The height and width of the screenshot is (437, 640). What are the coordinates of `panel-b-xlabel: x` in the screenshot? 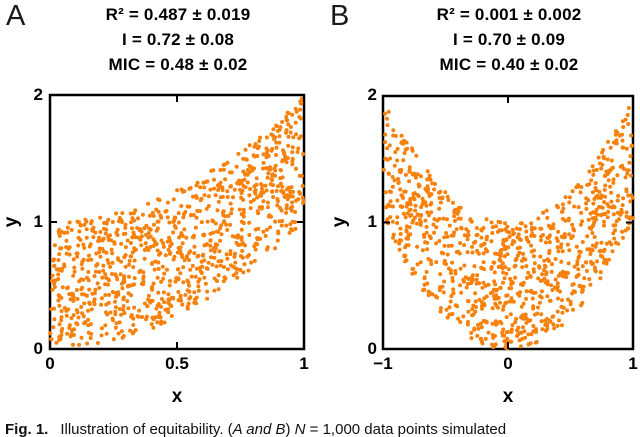 It's located at (508, 396).